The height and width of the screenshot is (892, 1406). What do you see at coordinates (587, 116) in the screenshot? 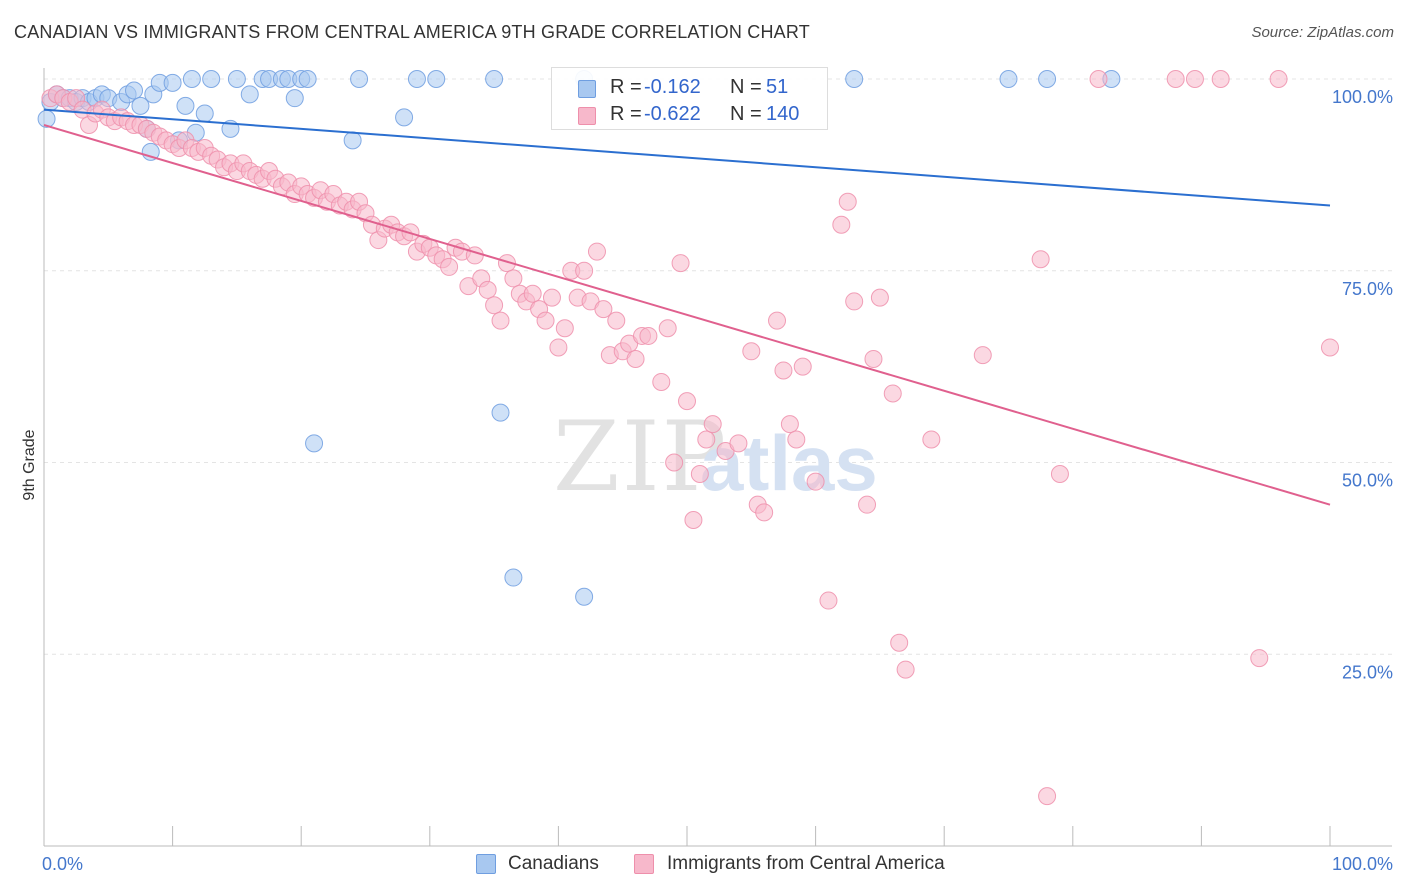
I see `legend-swatch-pink` at bounding box center [587, 116].